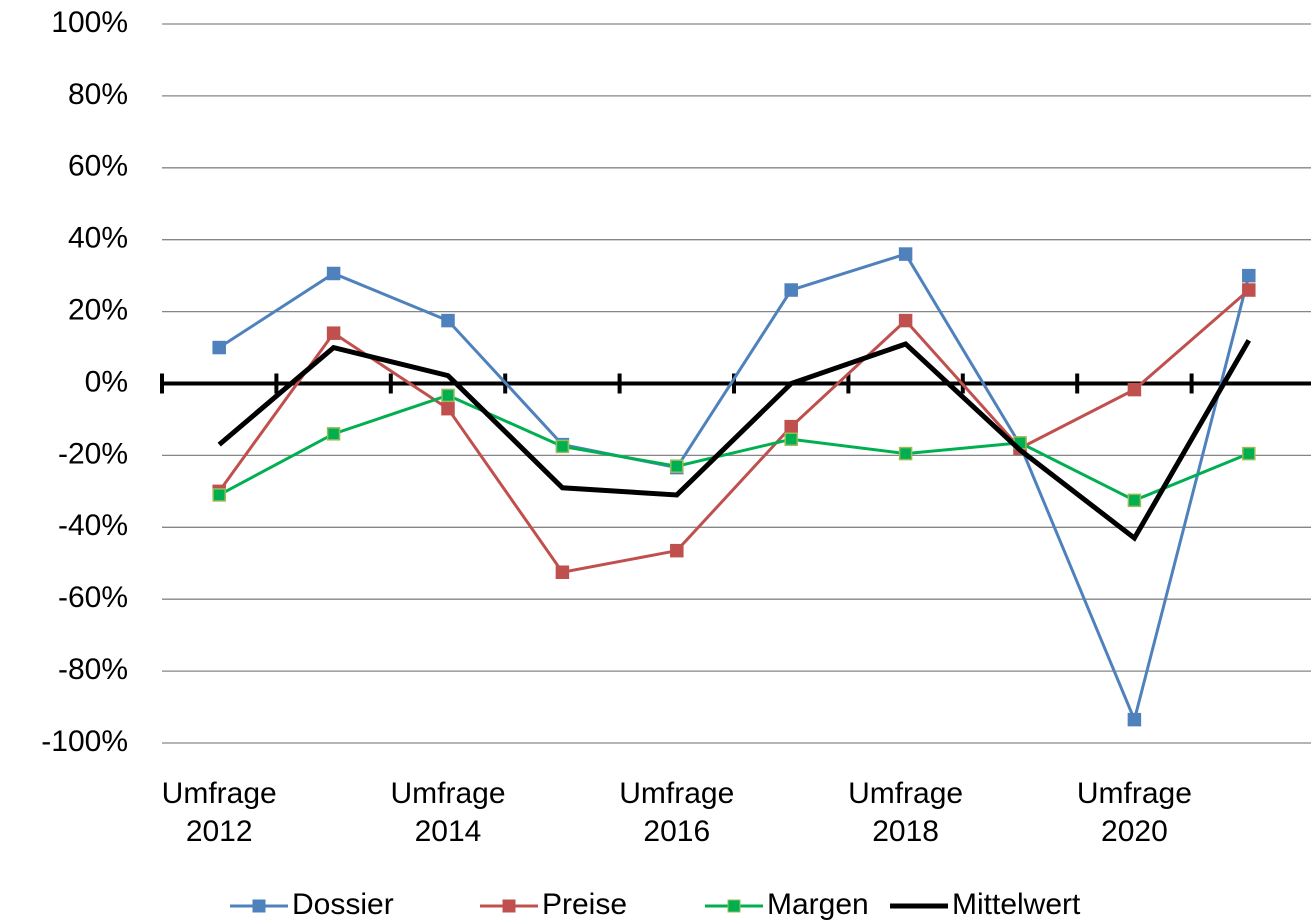 This screenshot has height=924, width=1311. I want to click on y-tick-label: 60%, so click(98, 166).